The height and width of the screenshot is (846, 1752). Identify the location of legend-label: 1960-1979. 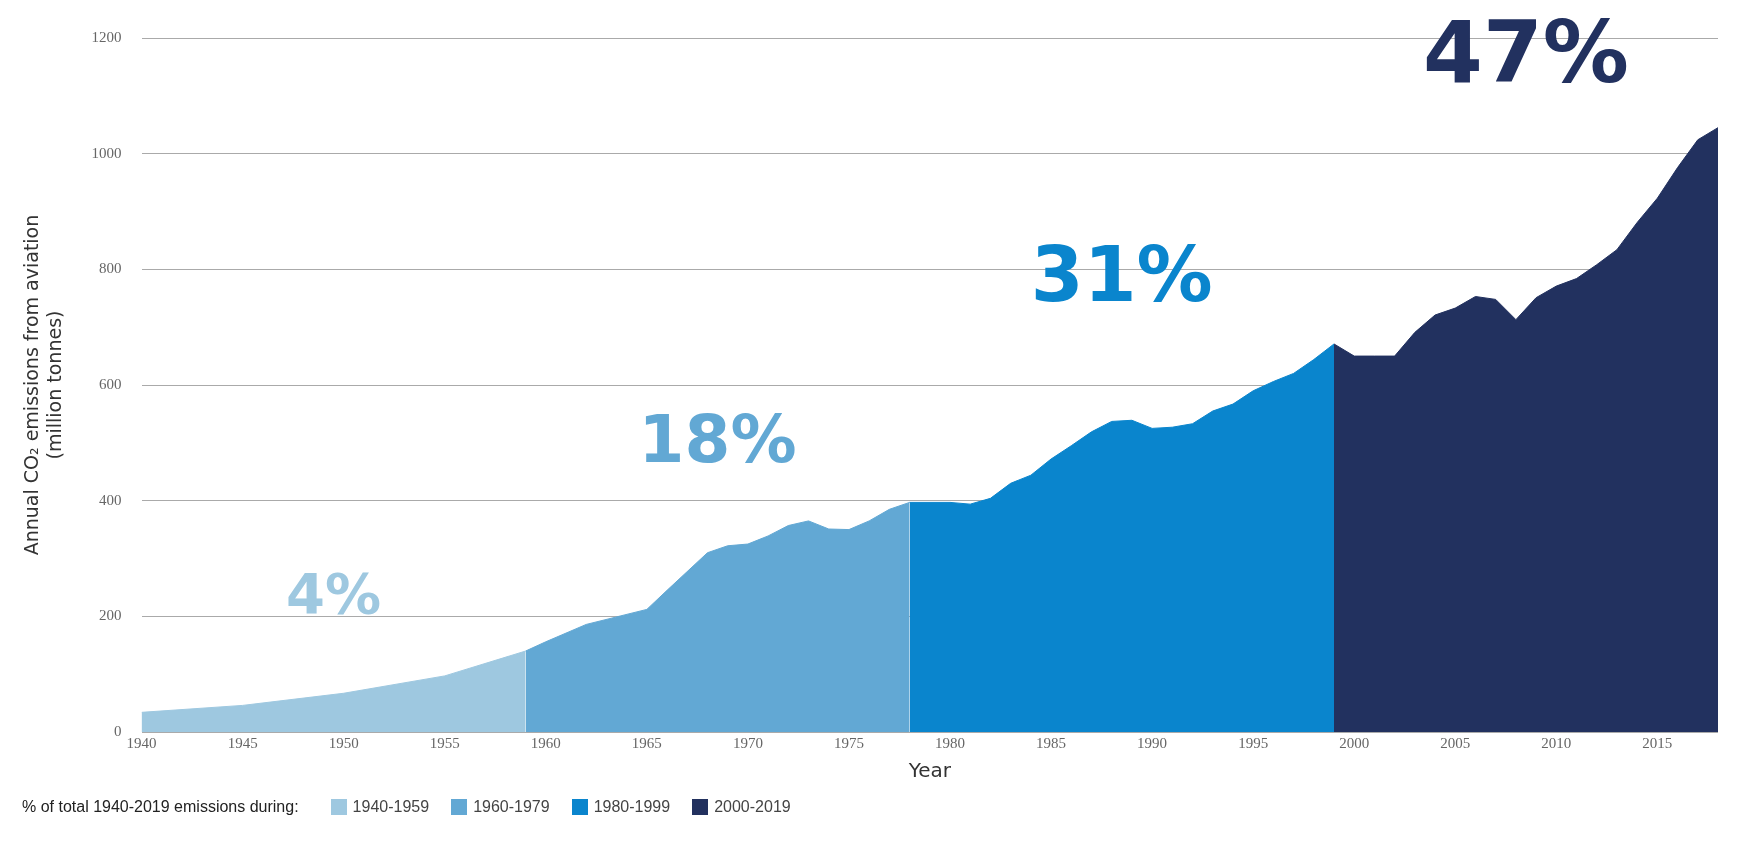
(511, 807).